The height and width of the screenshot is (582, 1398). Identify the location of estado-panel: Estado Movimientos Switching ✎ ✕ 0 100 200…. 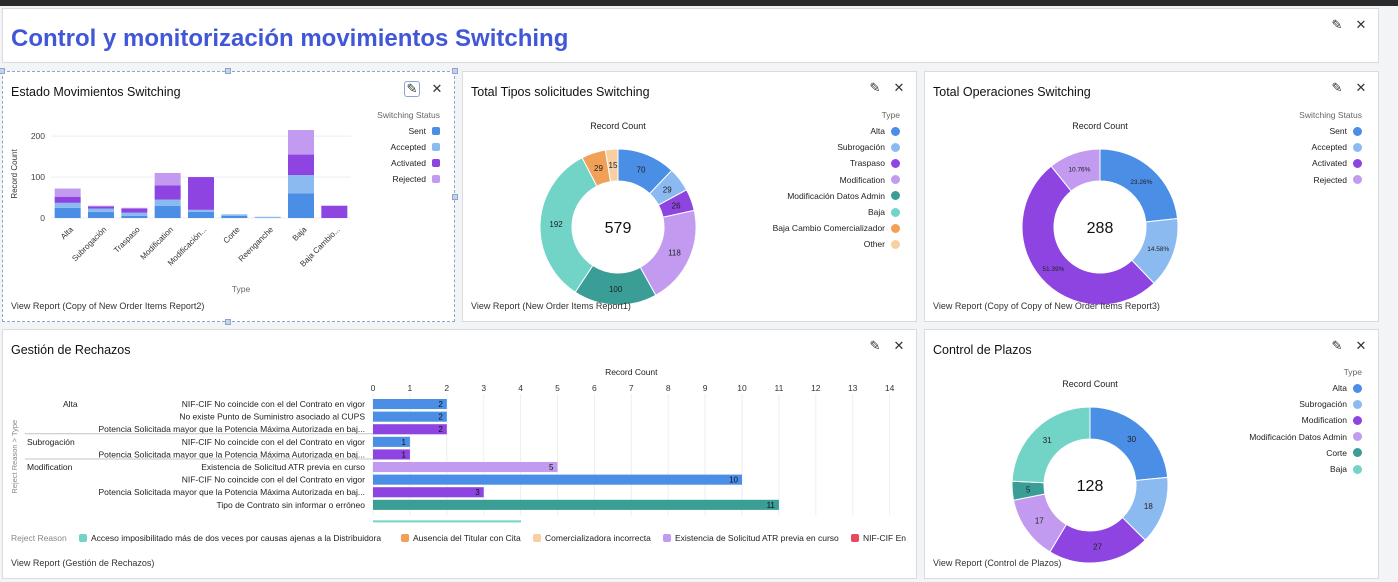
(229, 196).